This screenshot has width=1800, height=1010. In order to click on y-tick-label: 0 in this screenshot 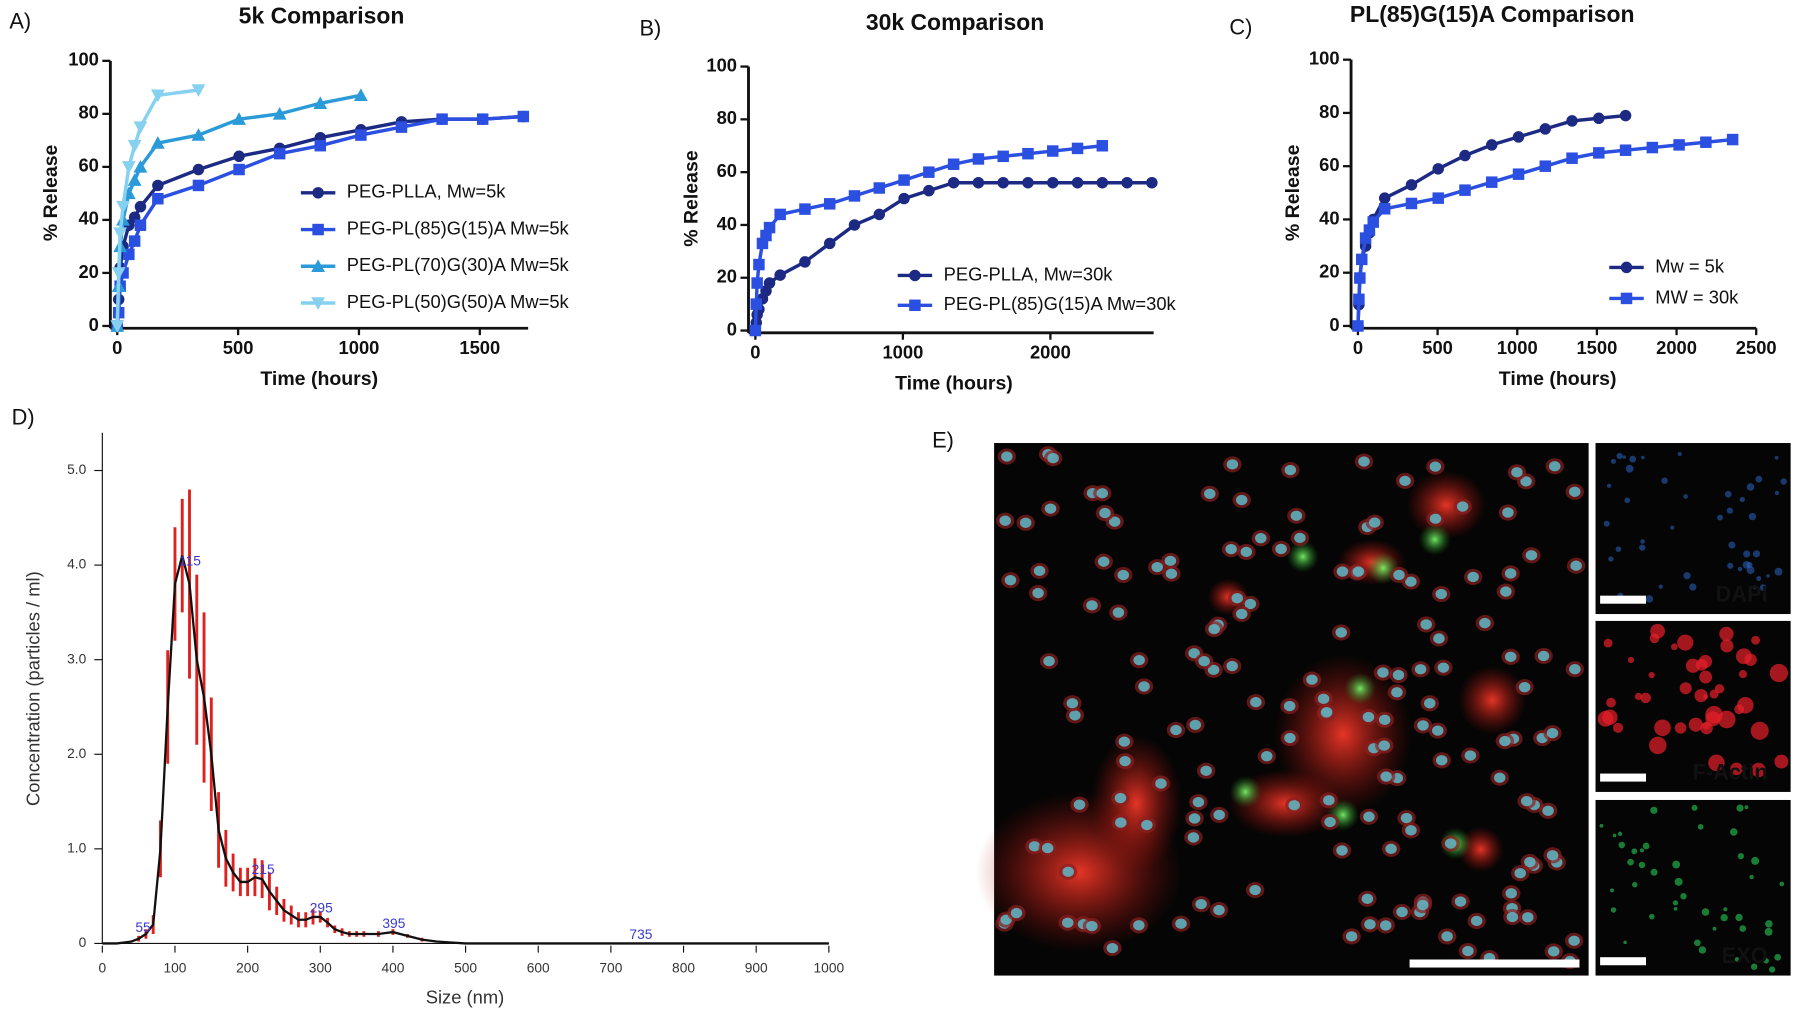, I will do `click(94, 324)`.